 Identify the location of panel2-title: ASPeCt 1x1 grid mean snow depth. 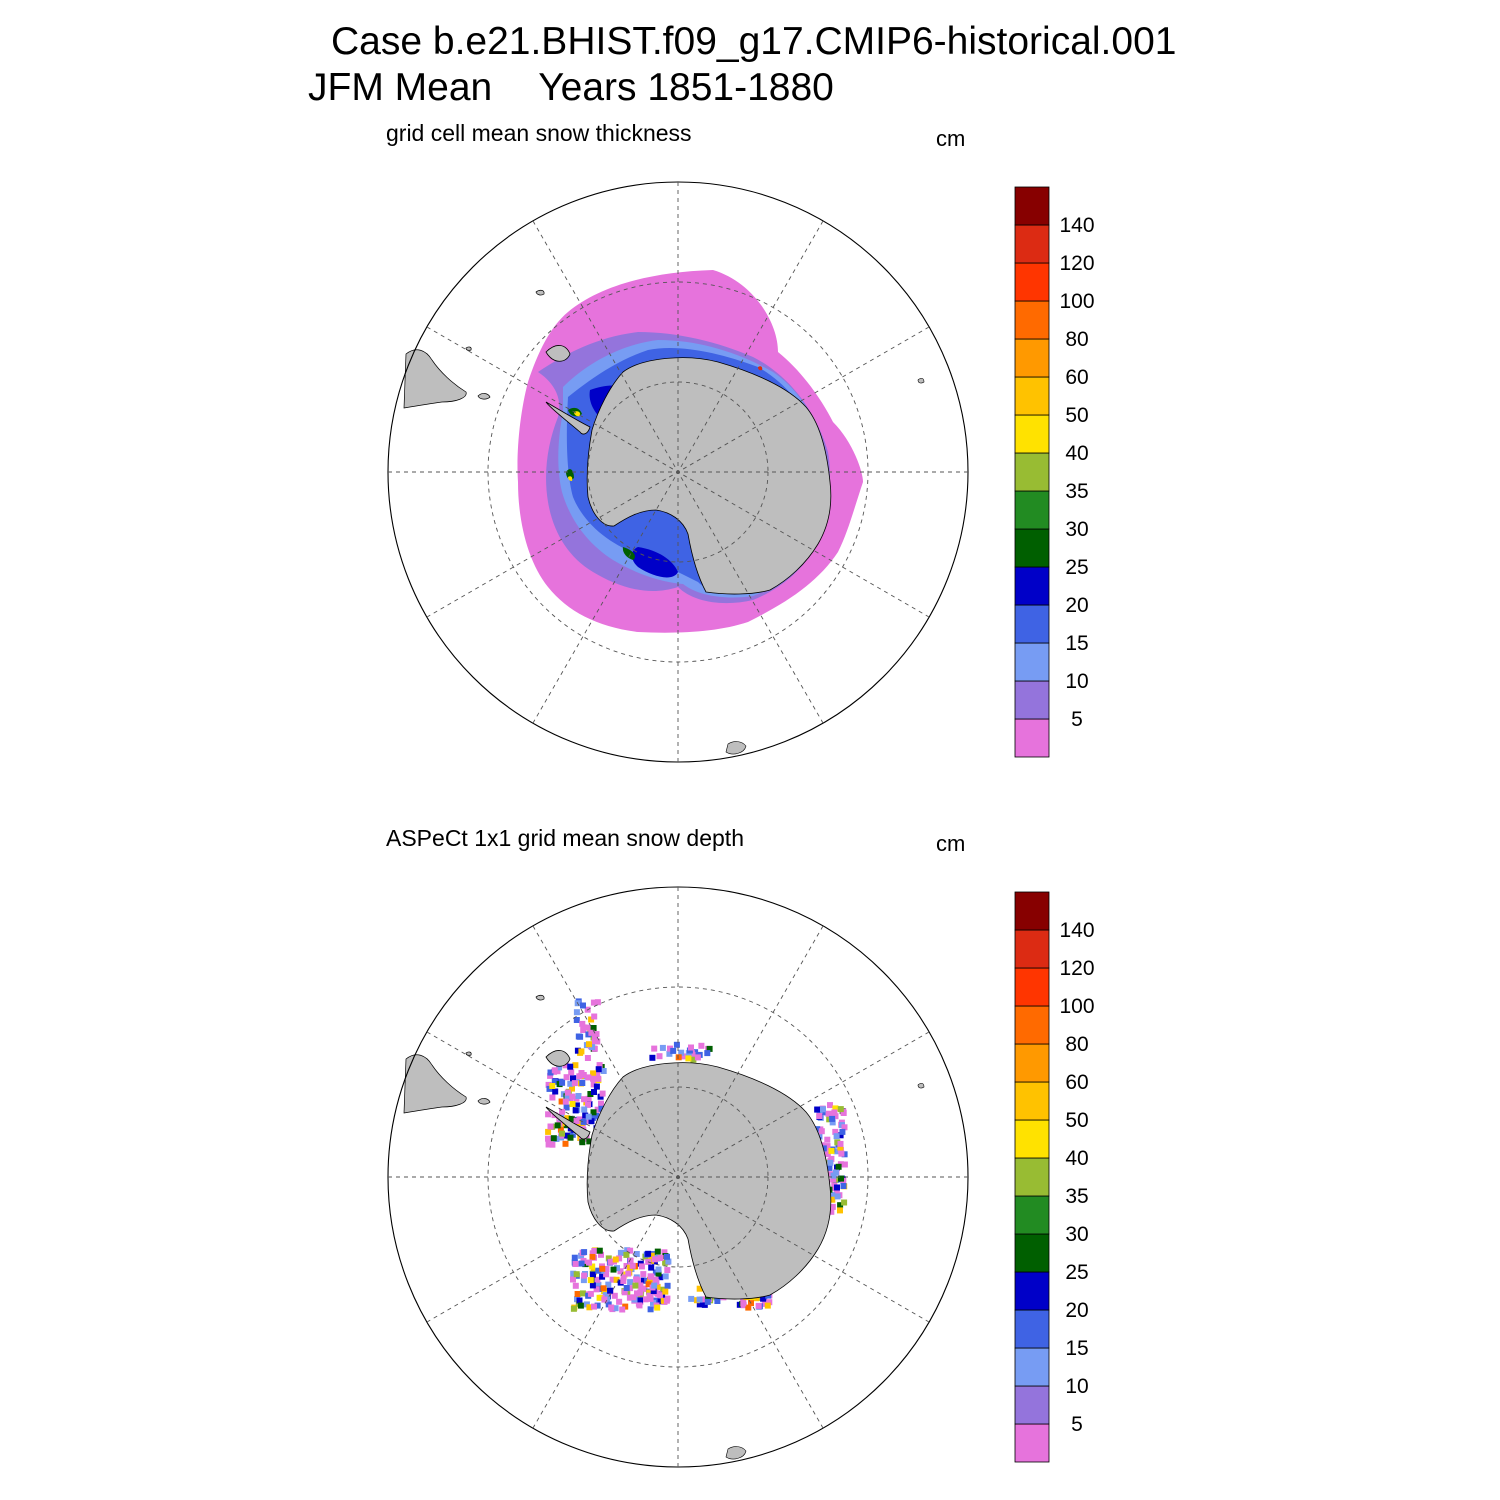
(565, 838).